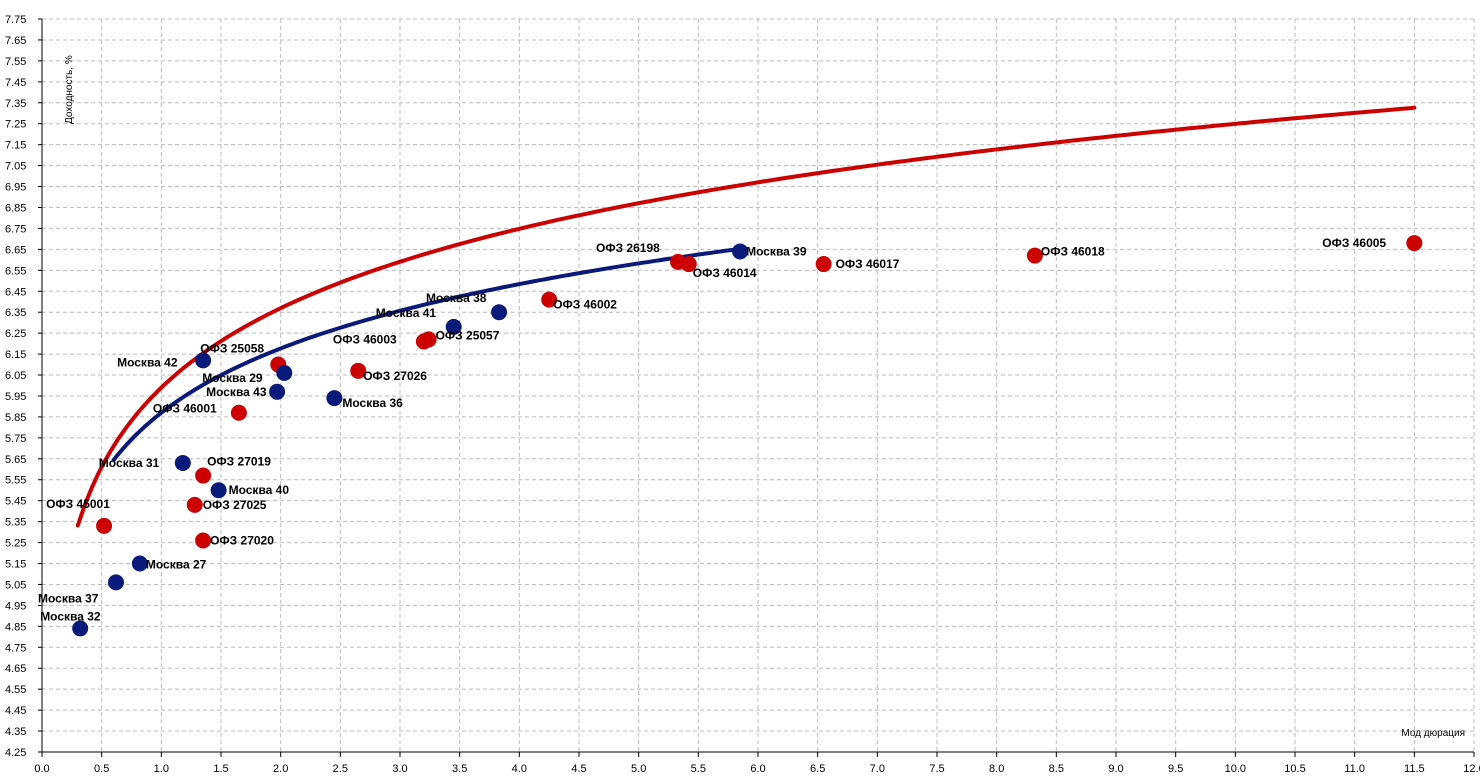  Describe the element at coordinates (1056, 769) in the screenshot. I see `x-tick-label: 8.5` at that location.